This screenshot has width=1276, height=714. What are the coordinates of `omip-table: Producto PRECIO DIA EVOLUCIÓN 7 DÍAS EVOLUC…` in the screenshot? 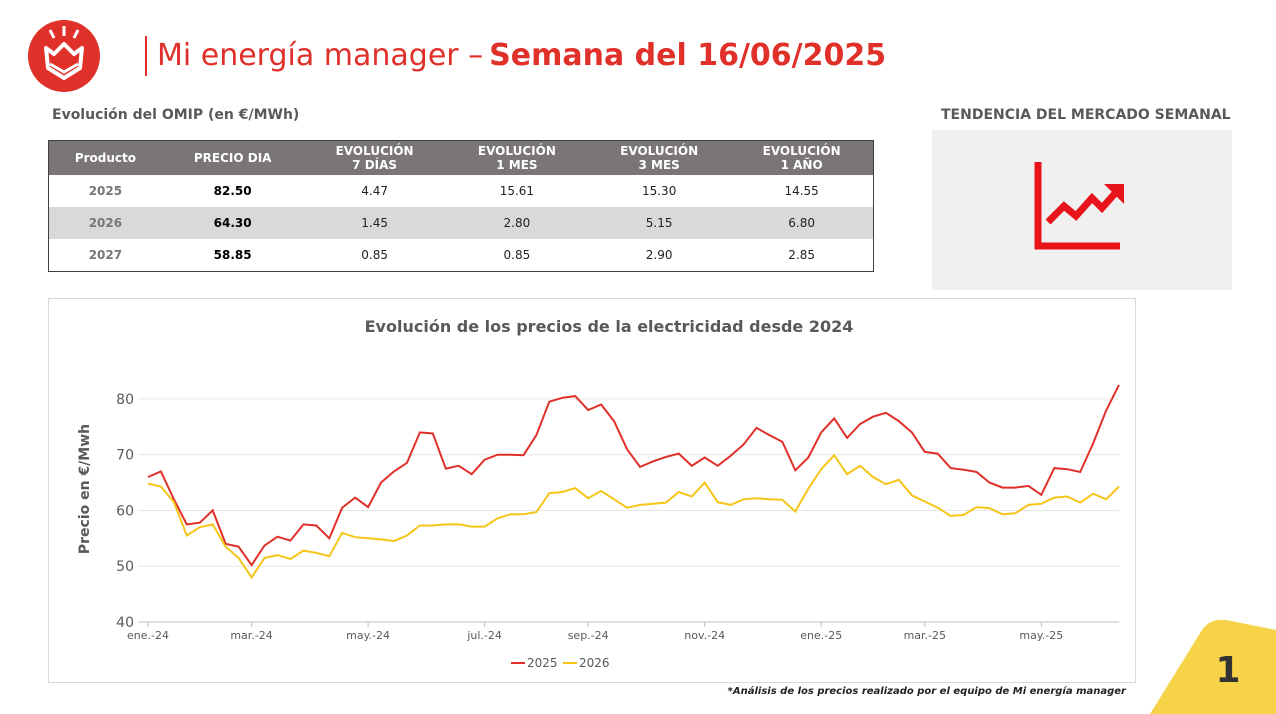 It's located at (461, 206).